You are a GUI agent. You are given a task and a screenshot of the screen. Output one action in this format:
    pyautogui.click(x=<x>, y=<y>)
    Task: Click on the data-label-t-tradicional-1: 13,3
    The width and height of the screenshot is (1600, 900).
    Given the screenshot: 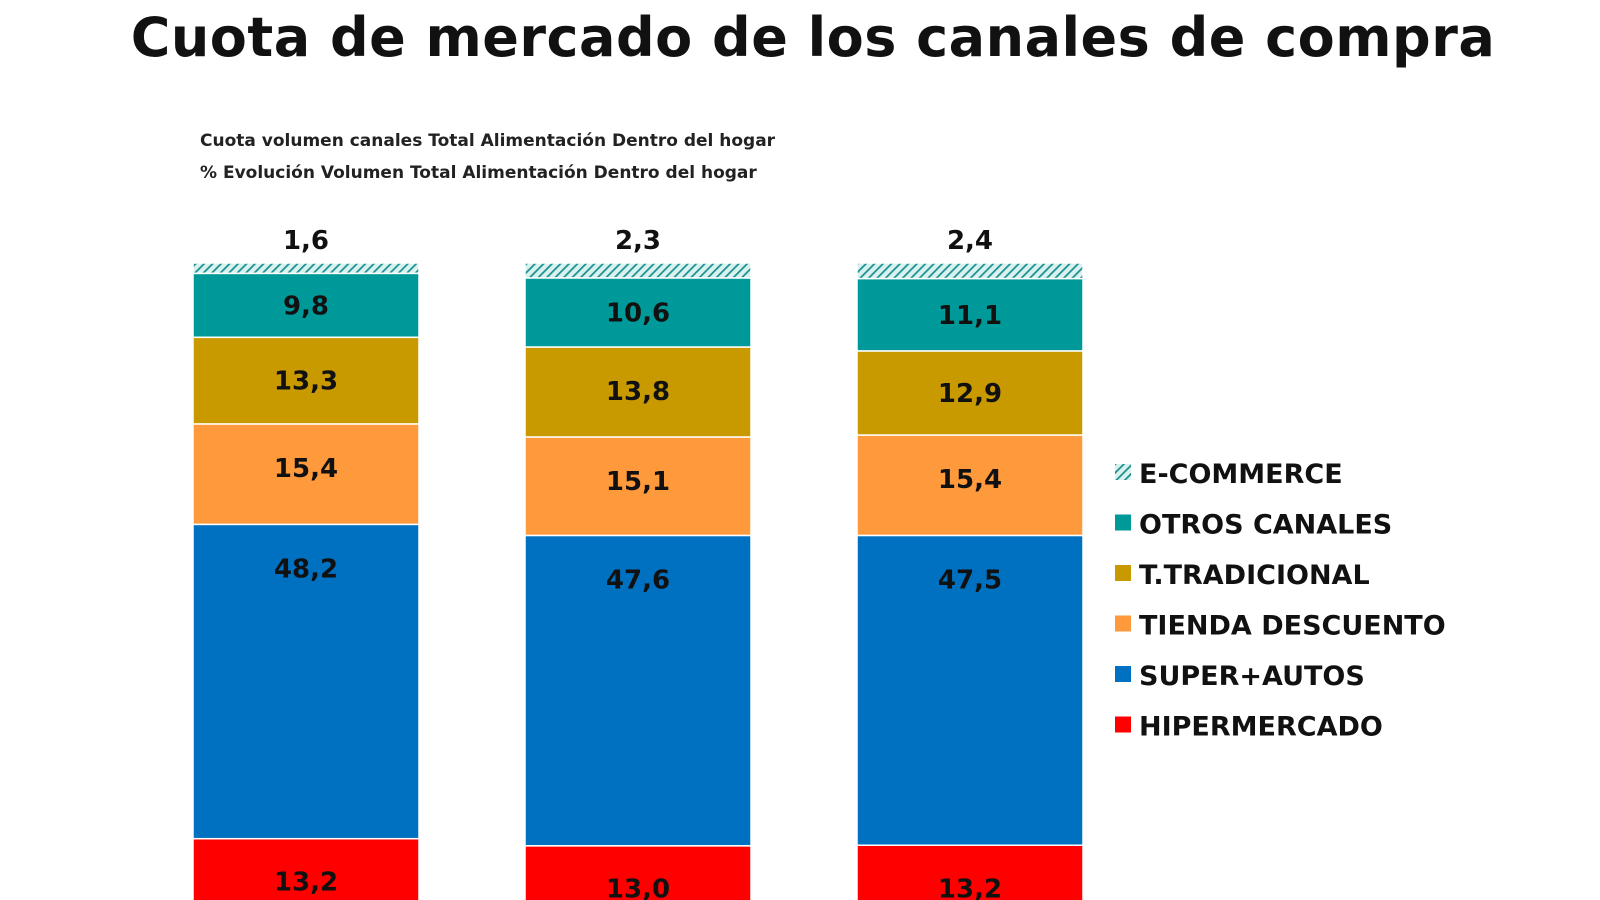 What is the action you would take?
    pyautogui.click(x=306, y=382)
    